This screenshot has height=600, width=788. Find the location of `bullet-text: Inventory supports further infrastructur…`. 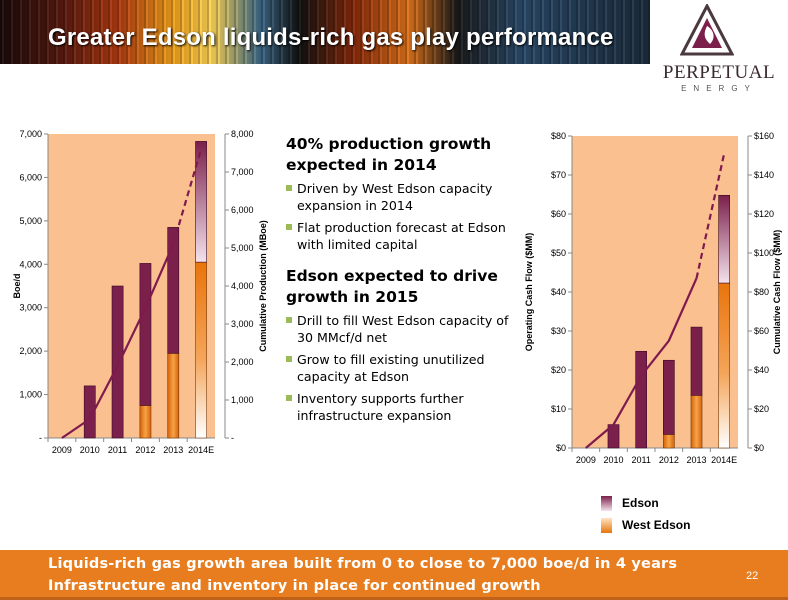

bullet-text: Inventory supports further infrastructur… is located at coordinates (380, 407).